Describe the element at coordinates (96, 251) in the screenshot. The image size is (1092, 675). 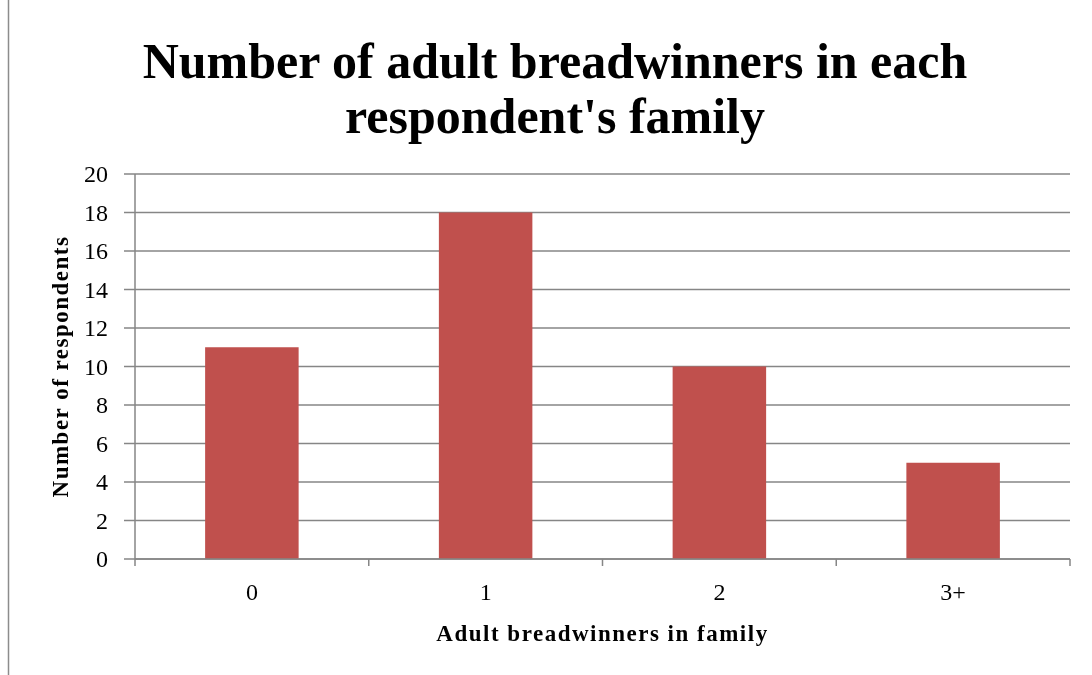
I see `y-tick-label: 16` at that location.